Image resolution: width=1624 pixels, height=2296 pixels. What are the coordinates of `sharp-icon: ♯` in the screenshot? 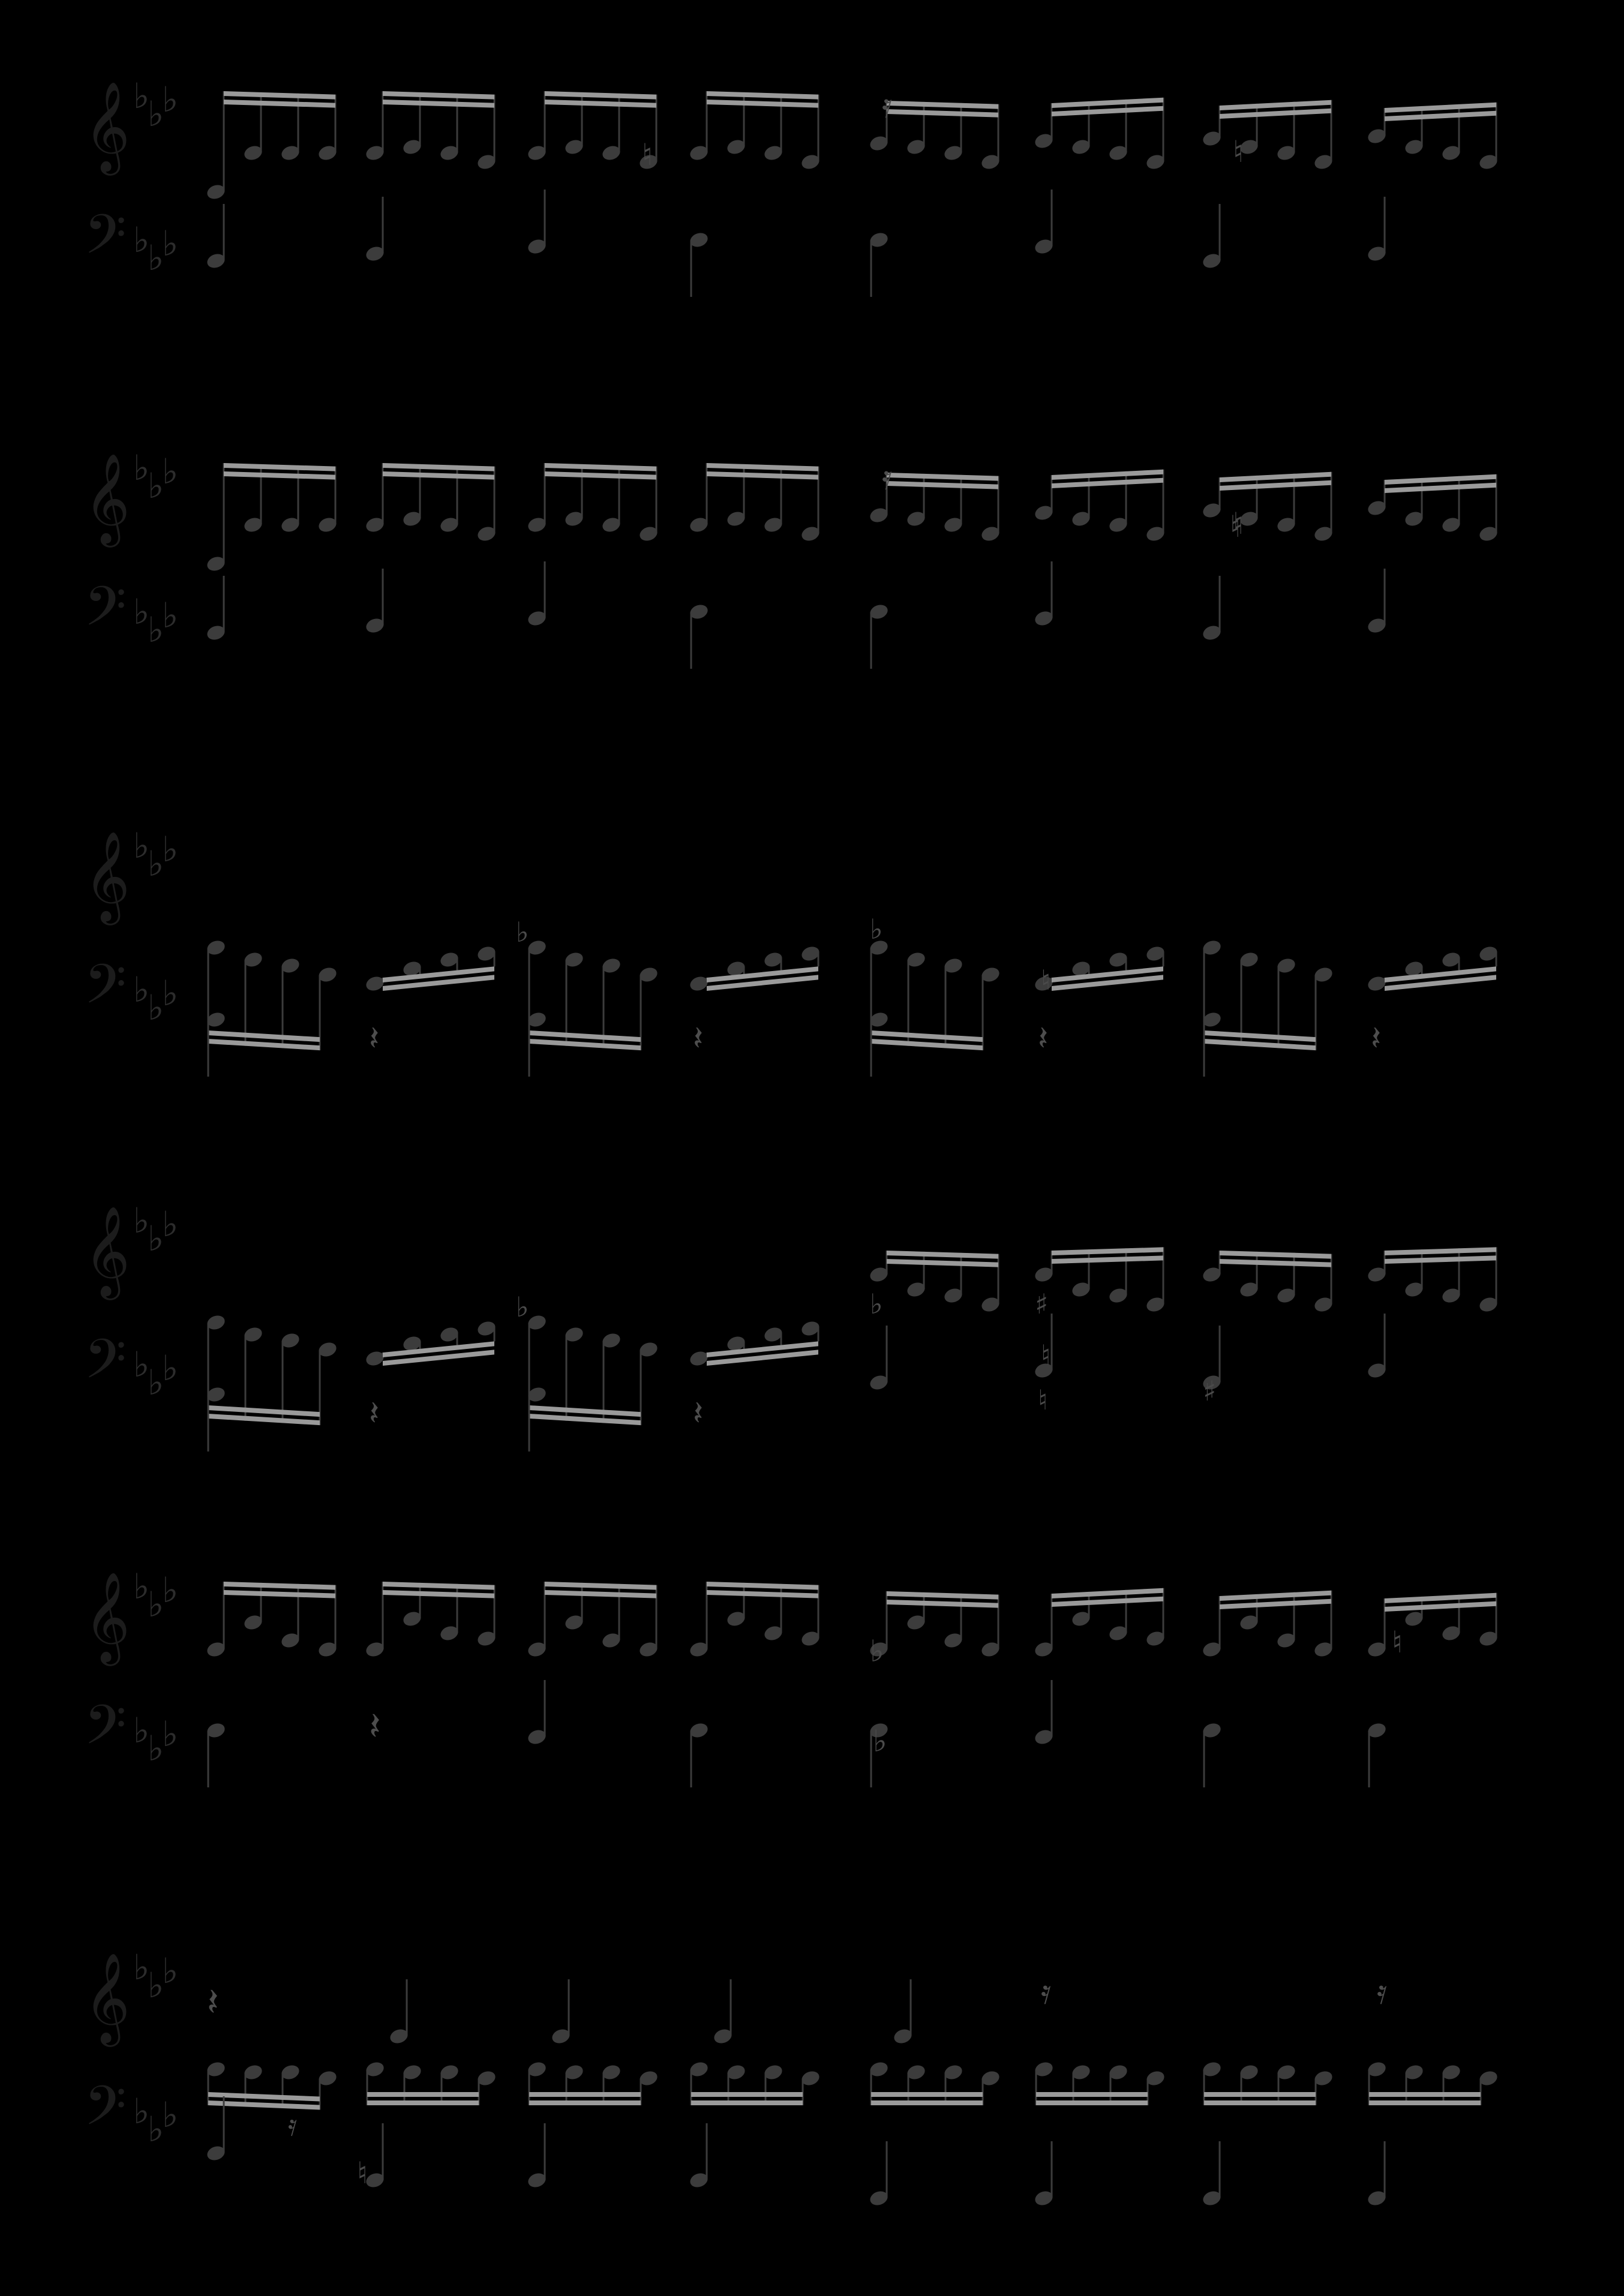 It's located at (1209, 1391).